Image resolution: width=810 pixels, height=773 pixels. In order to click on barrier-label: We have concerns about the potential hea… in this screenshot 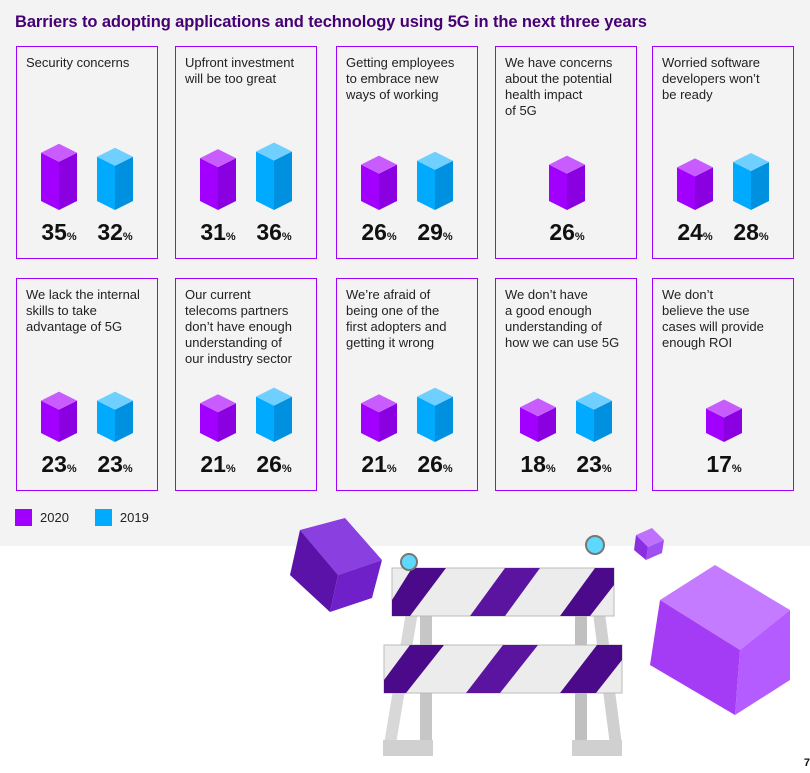, I will do `click(559, 86)`.